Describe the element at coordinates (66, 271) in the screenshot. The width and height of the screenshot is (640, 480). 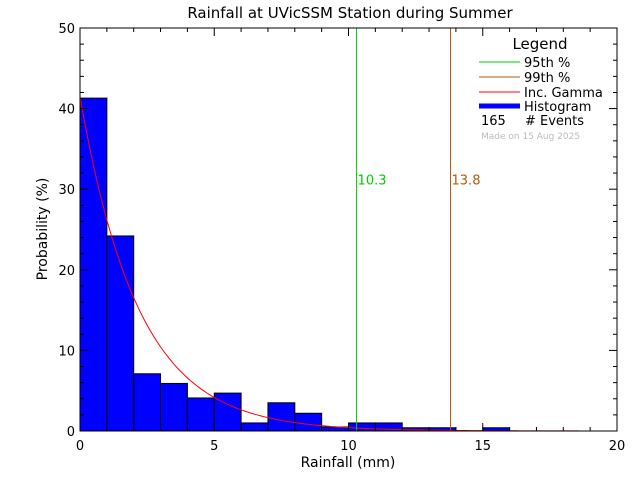
I see `y-tick-label: 20` at that location.